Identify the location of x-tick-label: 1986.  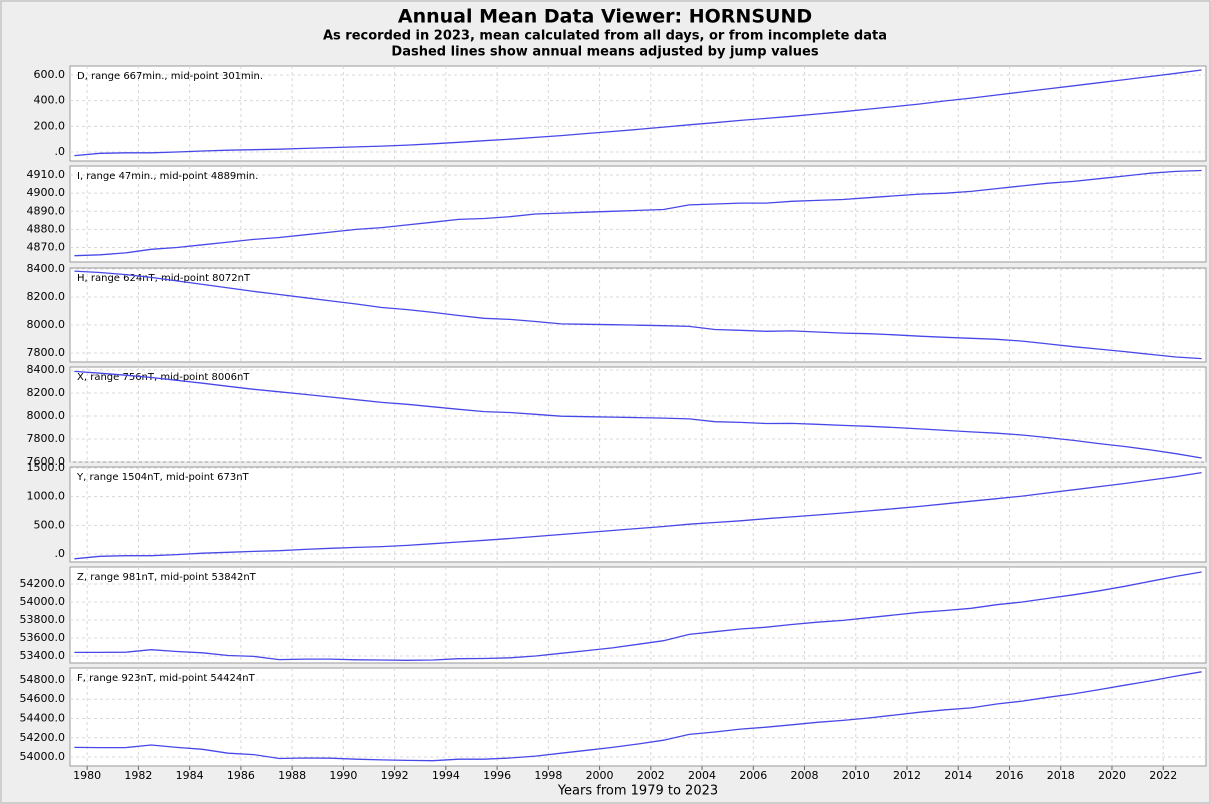
(241, 775).